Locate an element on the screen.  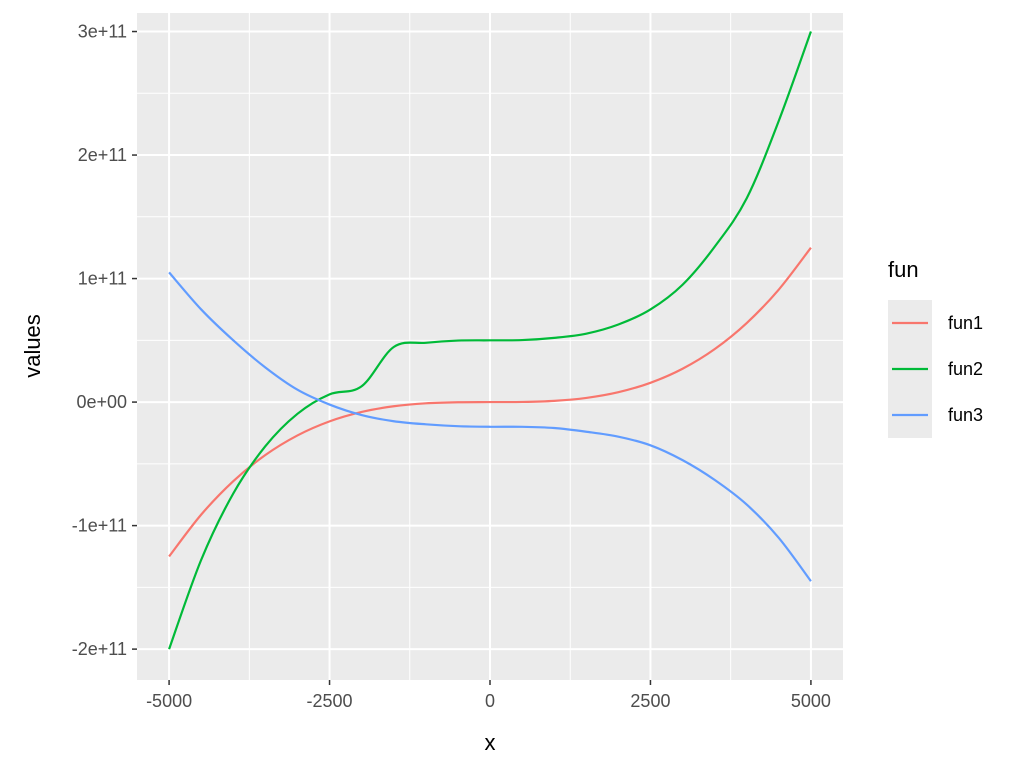
x-tick-label: 0 is located at coordinates (490, 701).